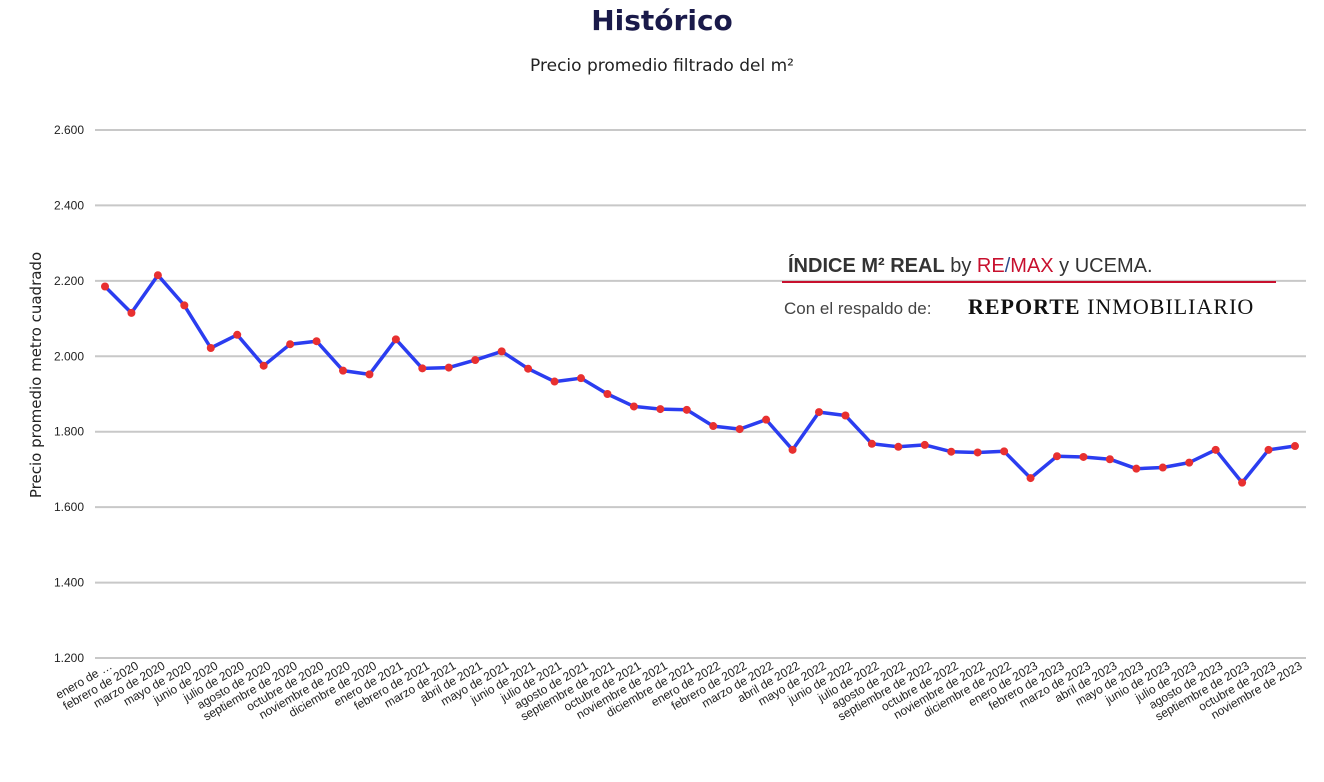 The height and width of the screenshot is (782, 1324). What do you see at coordinates (69, 205) in the screenshot?
I see `y-tick-label: 2.400` at bounding box center [69, 205].